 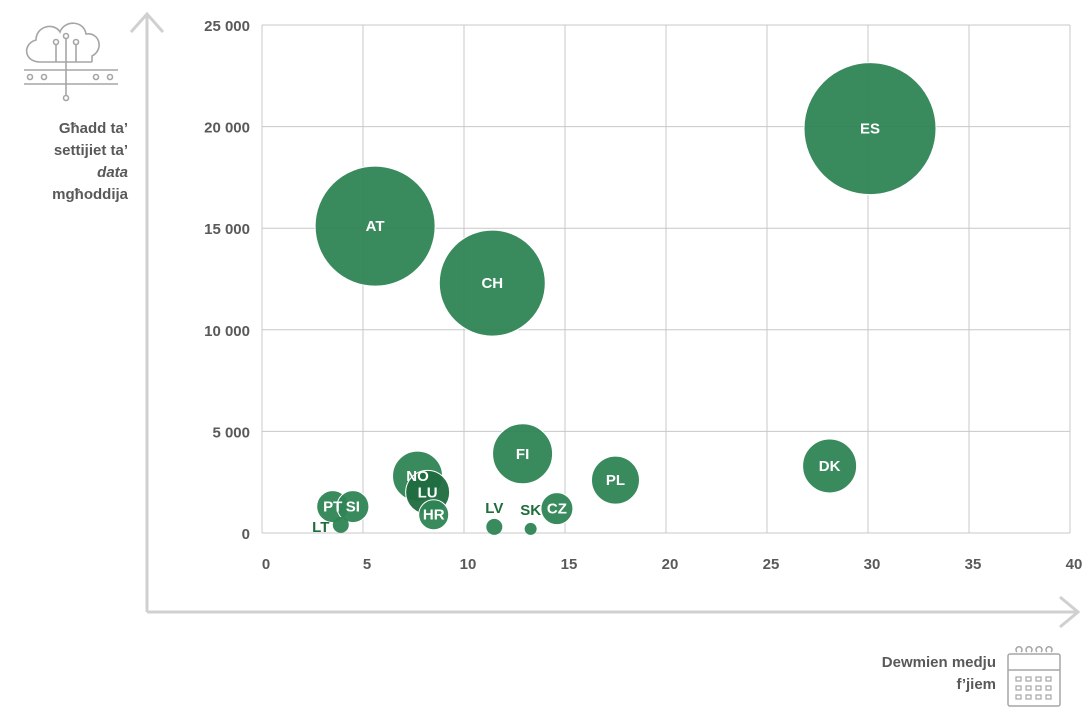 What do you see at coordinates (266, 564) in the screenshot?
I see `x-tick-label: 0` at bounding box center [266, 564].